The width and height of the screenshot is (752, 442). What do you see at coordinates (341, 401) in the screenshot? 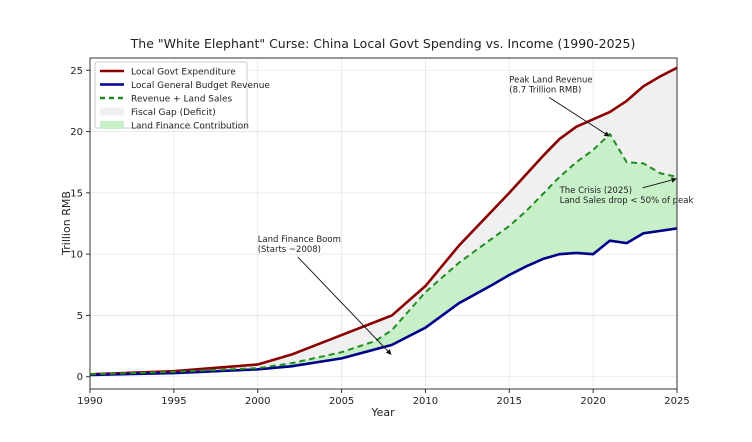
I see `x-tick-label: 2005` at bounding box center [341, 401].